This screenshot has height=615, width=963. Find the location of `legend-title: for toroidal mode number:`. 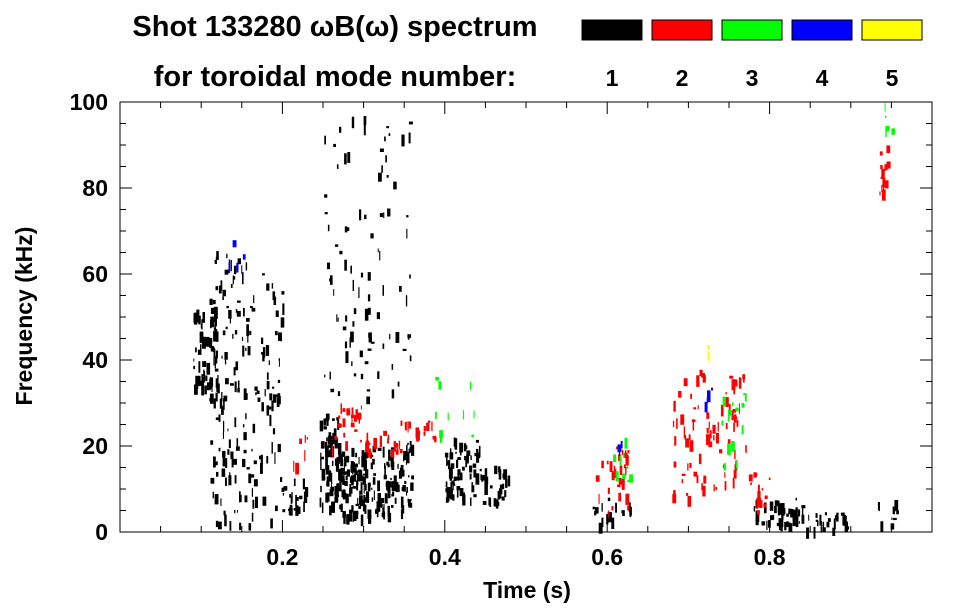

legend-title: for toroidal mode number: is located at coordinates (335, 77).